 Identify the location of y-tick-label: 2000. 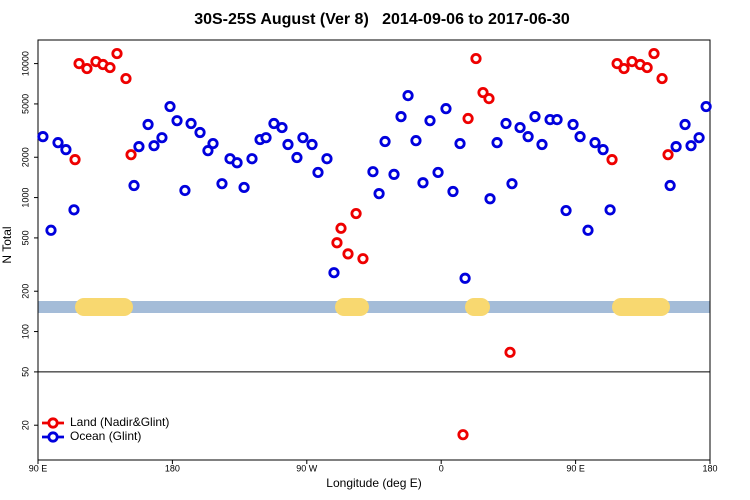
(25, 157).